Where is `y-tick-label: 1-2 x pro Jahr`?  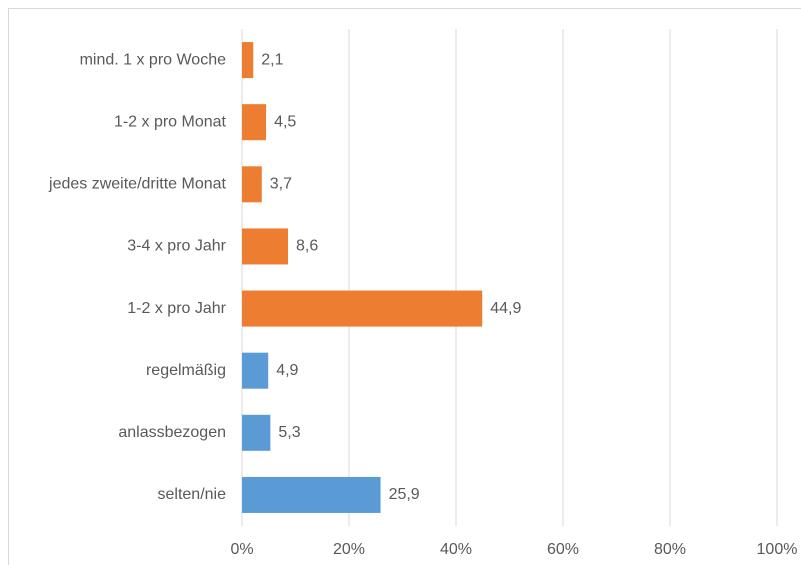 y-tick-label: 1-2 x pro Jahr is located at coordinates (176, 308).